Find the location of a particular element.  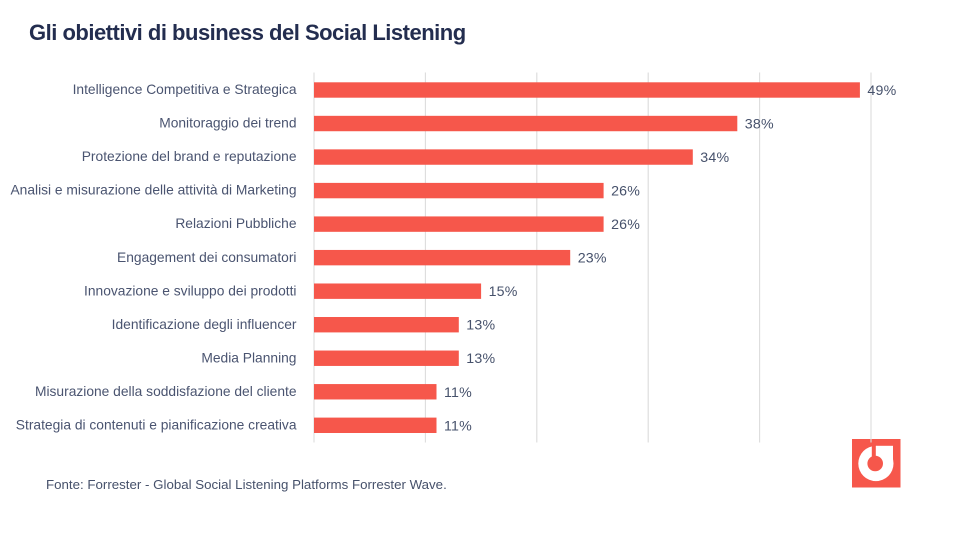

svg-text:Intelligence Competitiva e Str: Intelligence Competitiva e Strategica is located at coordinates (185, 89).